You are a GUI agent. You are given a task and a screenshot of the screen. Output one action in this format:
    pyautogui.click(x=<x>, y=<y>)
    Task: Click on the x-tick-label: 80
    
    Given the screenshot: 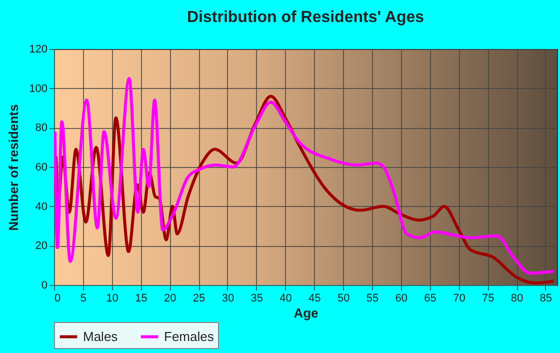 What is the action you would take?
    pyautogui.click(x=517, y=298)
    